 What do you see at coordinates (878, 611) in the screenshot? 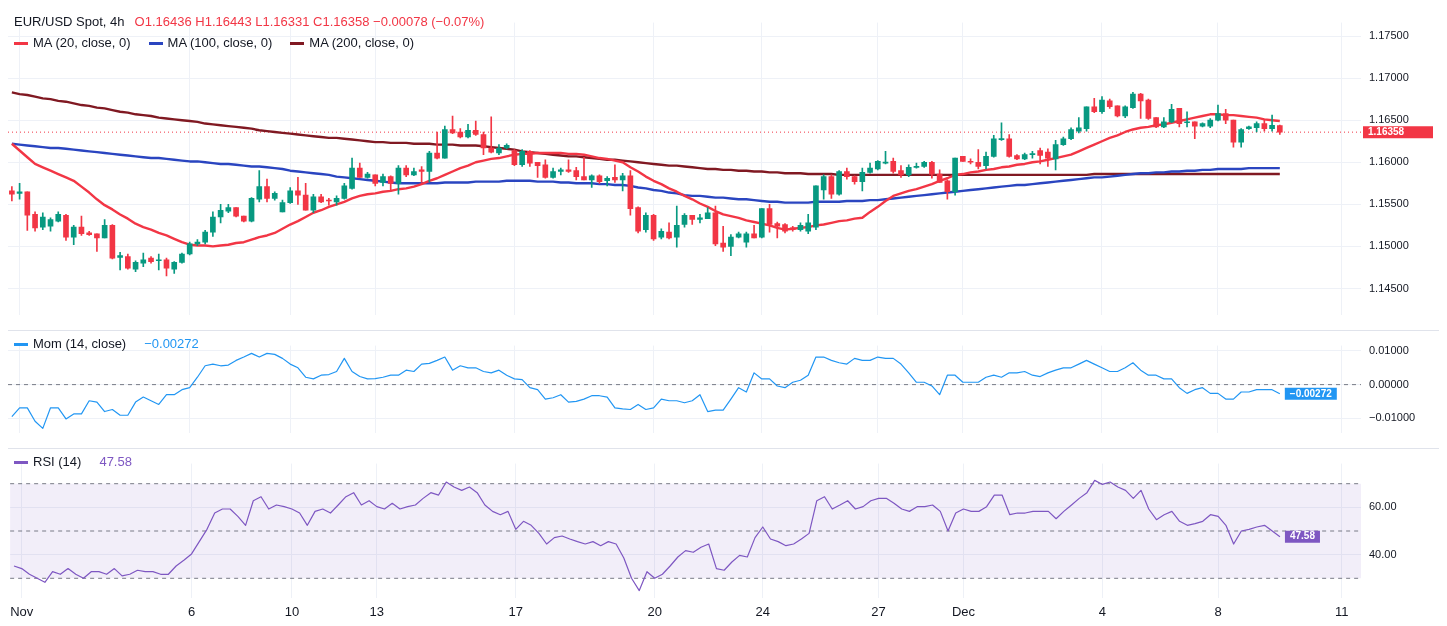
I see `x-tick-label: 27` at bounding box center [878, 611].